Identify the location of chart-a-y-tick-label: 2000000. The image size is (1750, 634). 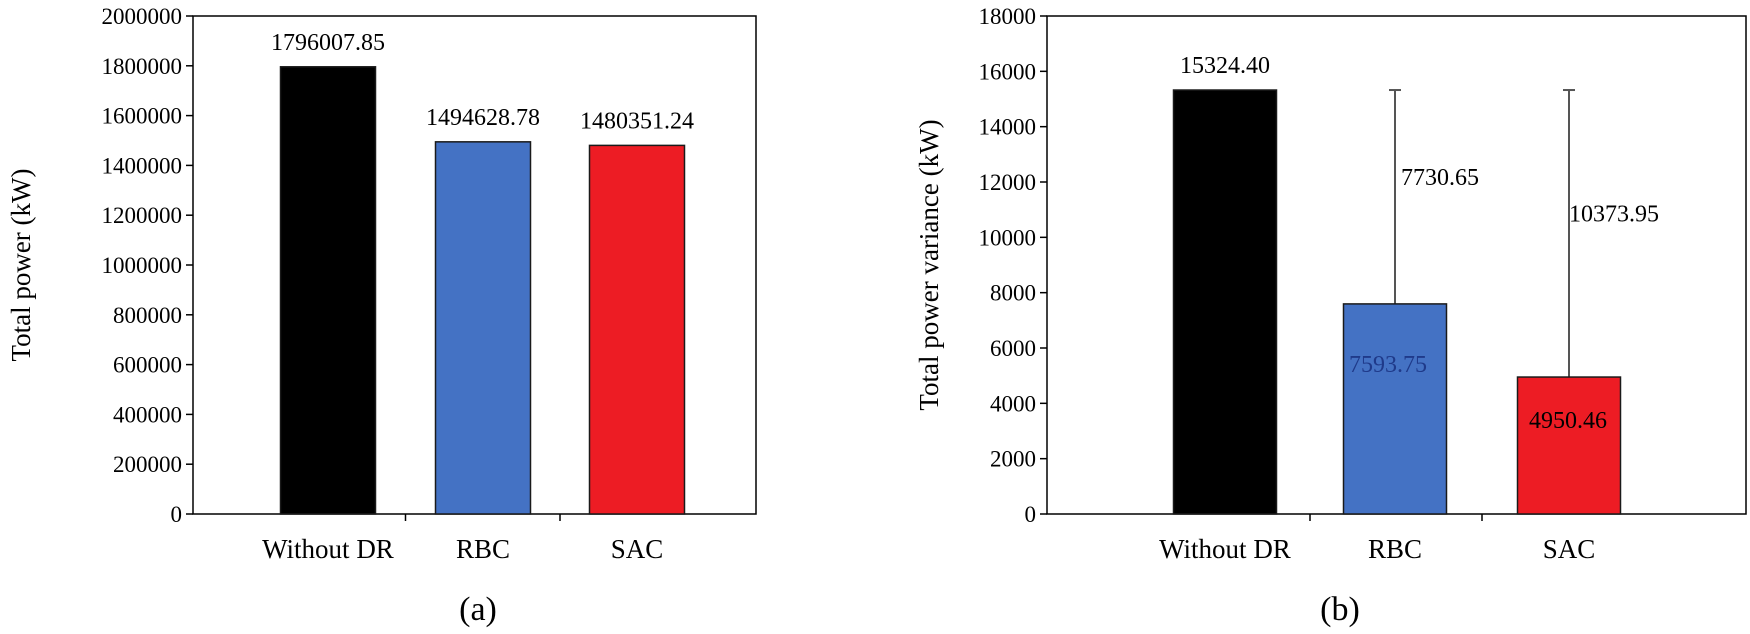
(142, 16).